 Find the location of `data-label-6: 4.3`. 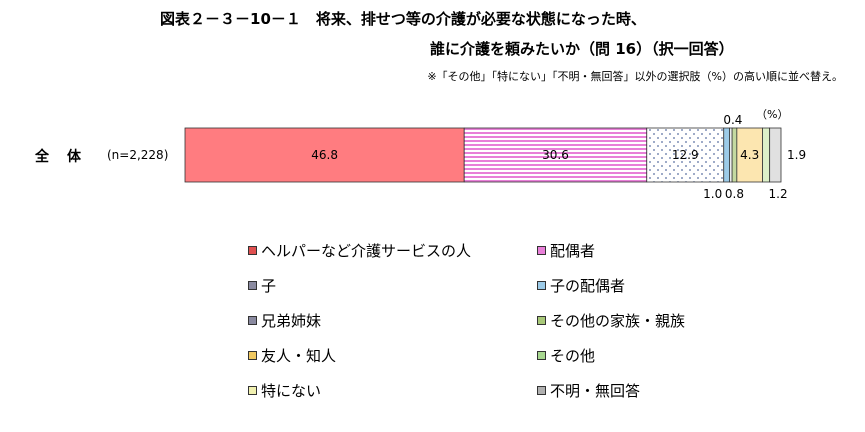

data-label-6: 4.3 is located at coordinates (749, 155).